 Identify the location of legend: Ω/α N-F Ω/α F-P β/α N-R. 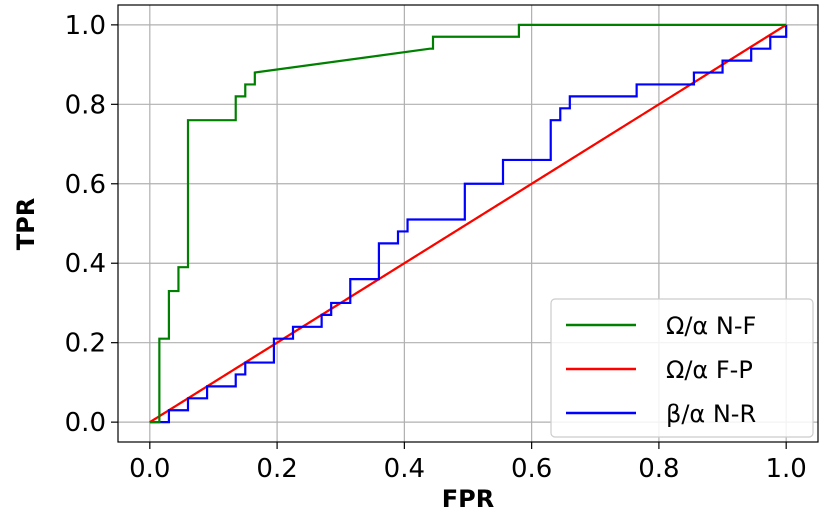
(682, 368).